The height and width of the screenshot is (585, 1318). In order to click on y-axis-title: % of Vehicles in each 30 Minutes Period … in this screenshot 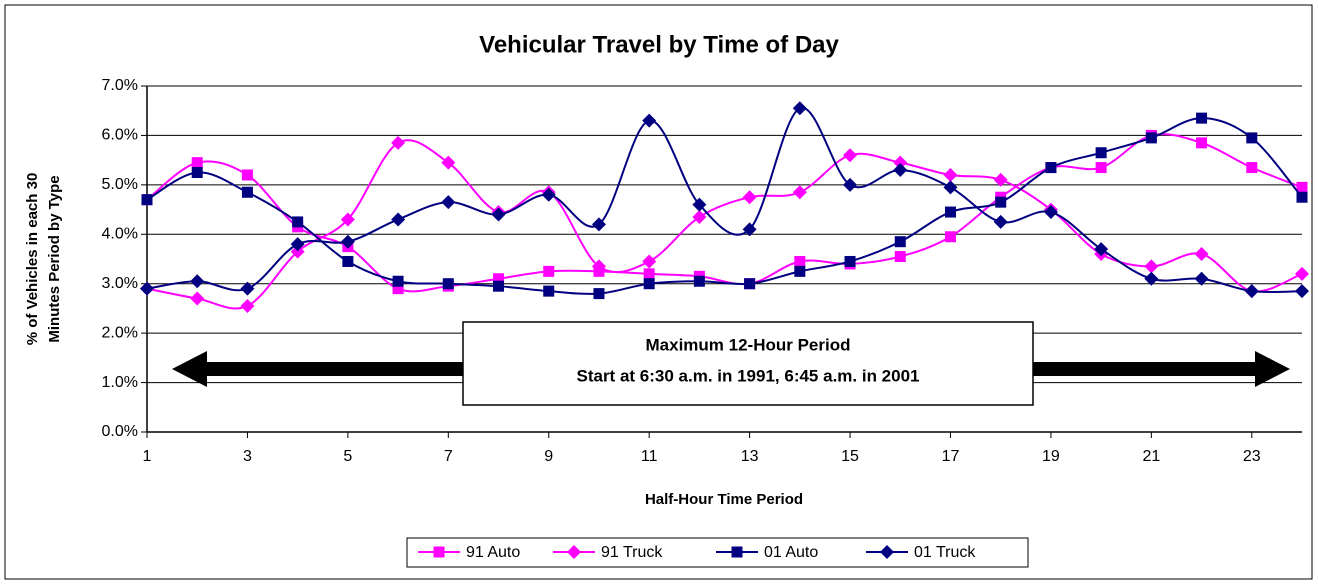, I will do `click(43, 259)`.